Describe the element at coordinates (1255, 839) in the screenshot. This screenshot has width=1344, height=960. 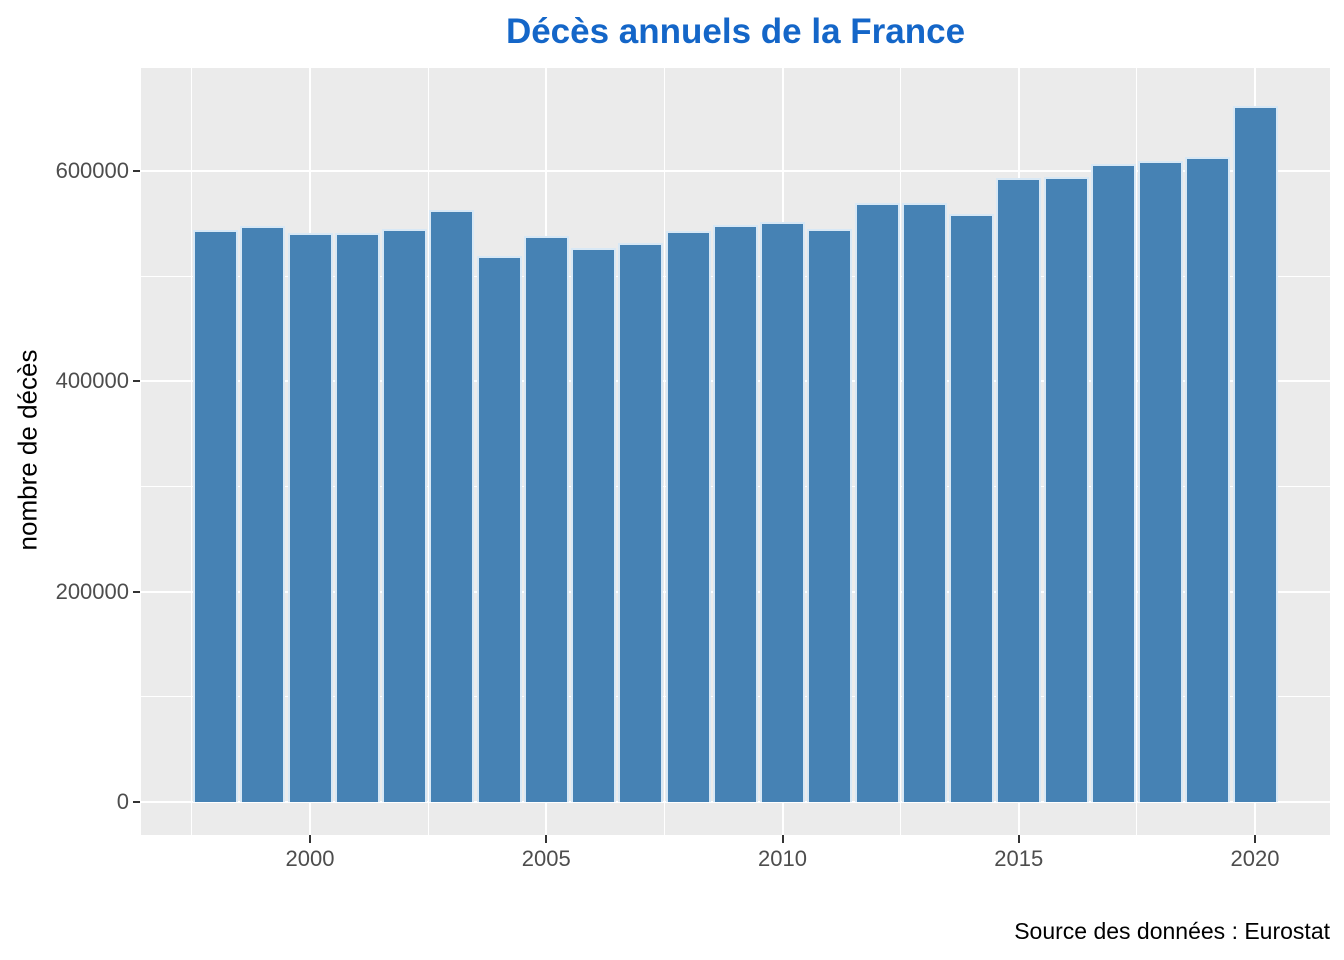
I see `x-tick-mark-2020` at that location.